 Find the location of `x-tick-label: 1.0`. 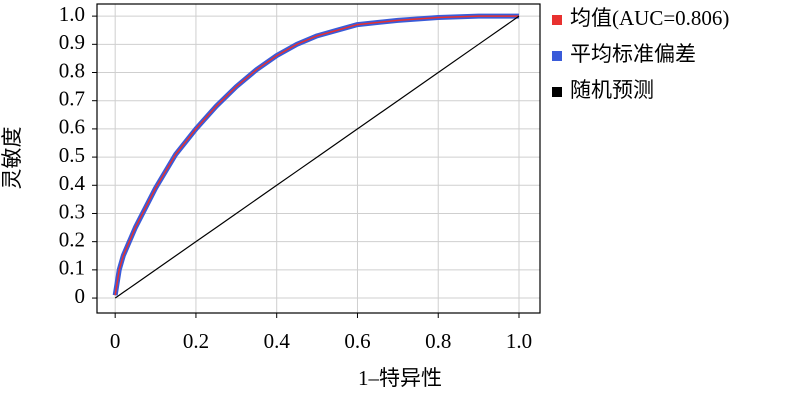

x-tick-label: 1.0 is located at coordinates (519, 341).